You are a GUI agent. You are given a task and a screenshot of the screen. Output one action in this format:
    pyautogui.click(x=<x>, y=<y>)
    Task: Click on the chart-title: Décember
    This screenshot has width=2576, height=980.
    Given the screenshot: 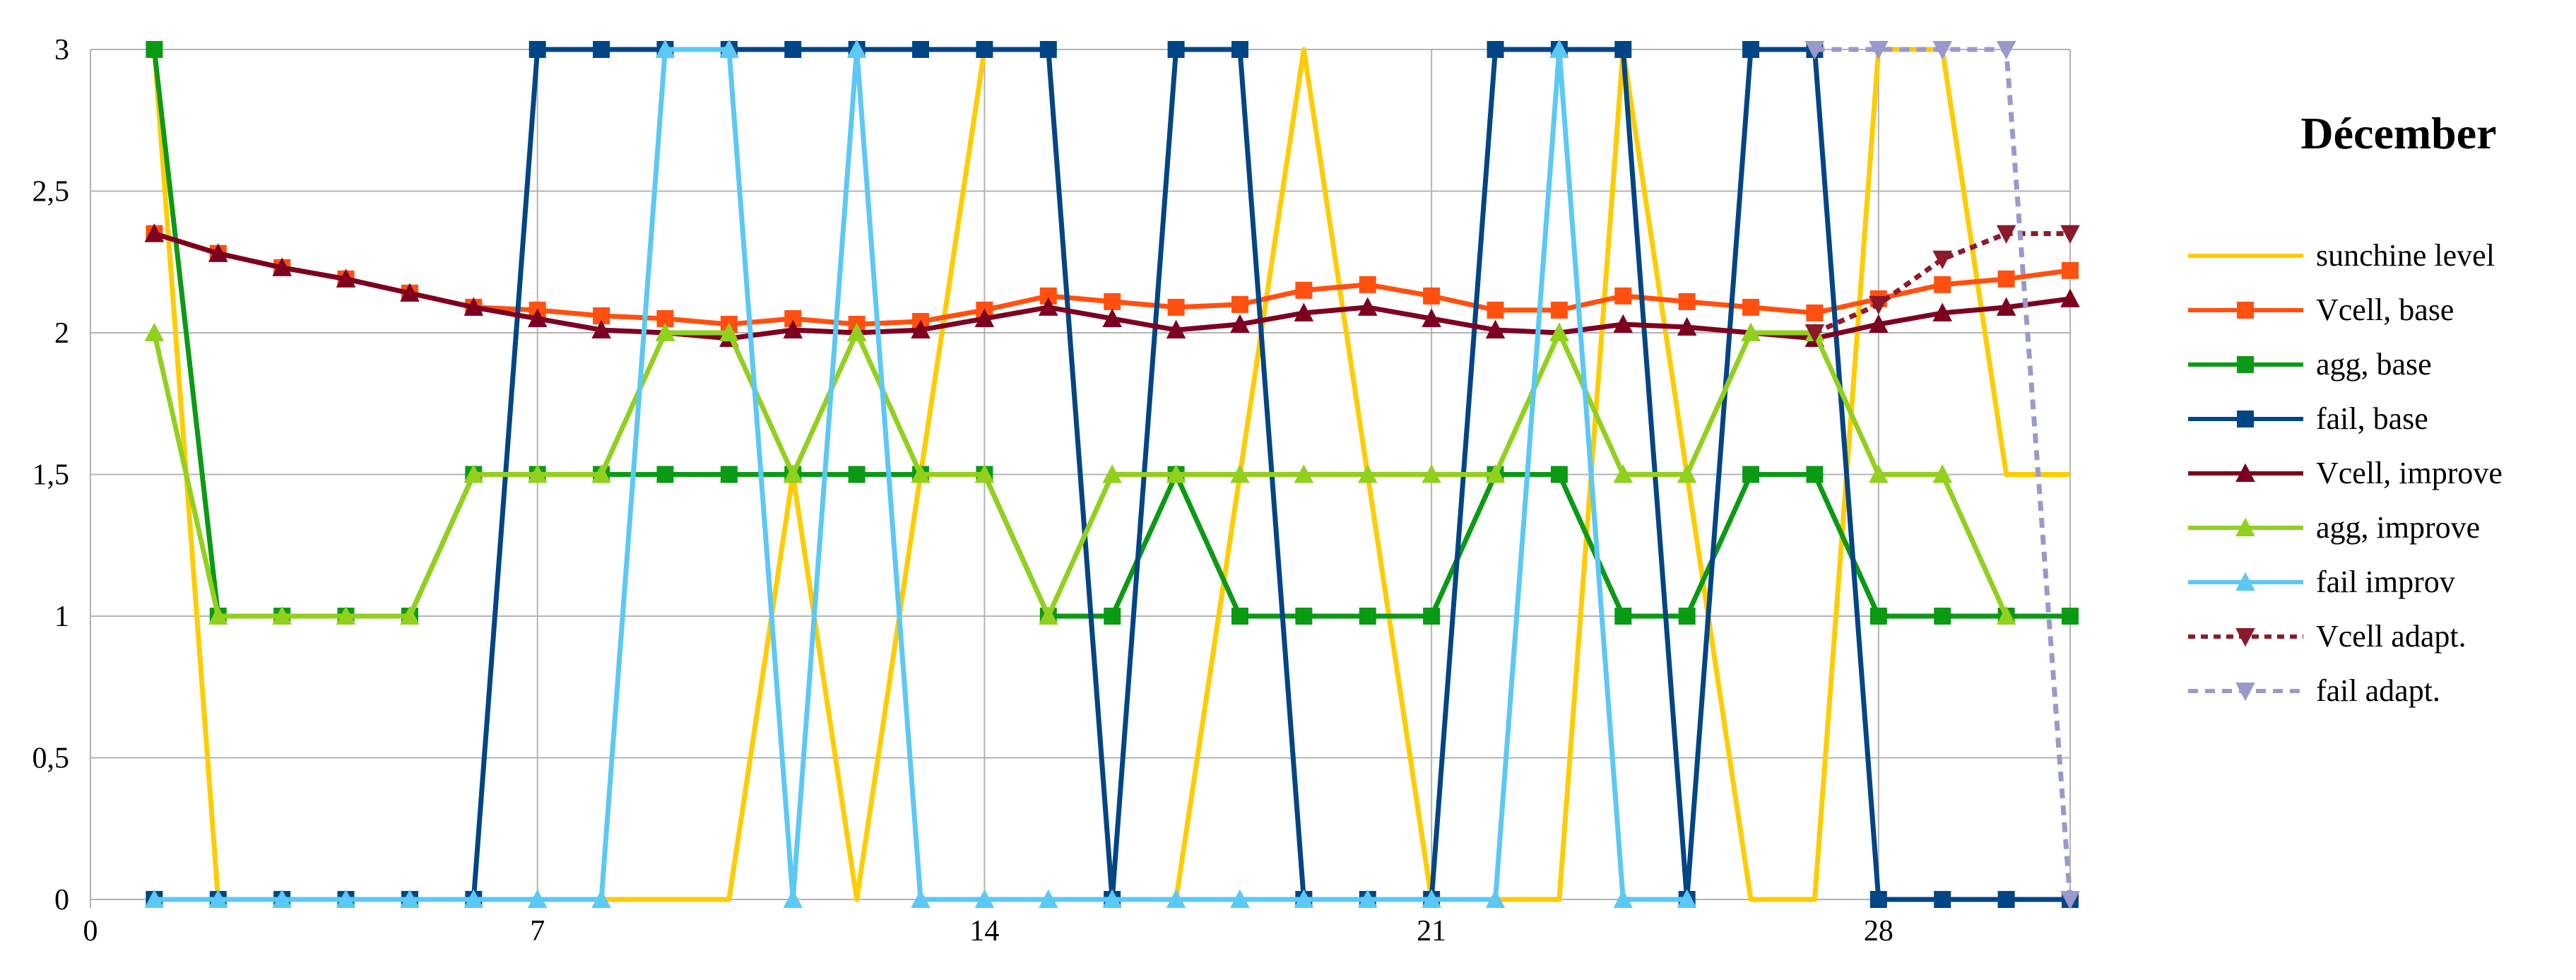 What is the action you would take?
    pyautogui.click(x=2398, y=133)
    